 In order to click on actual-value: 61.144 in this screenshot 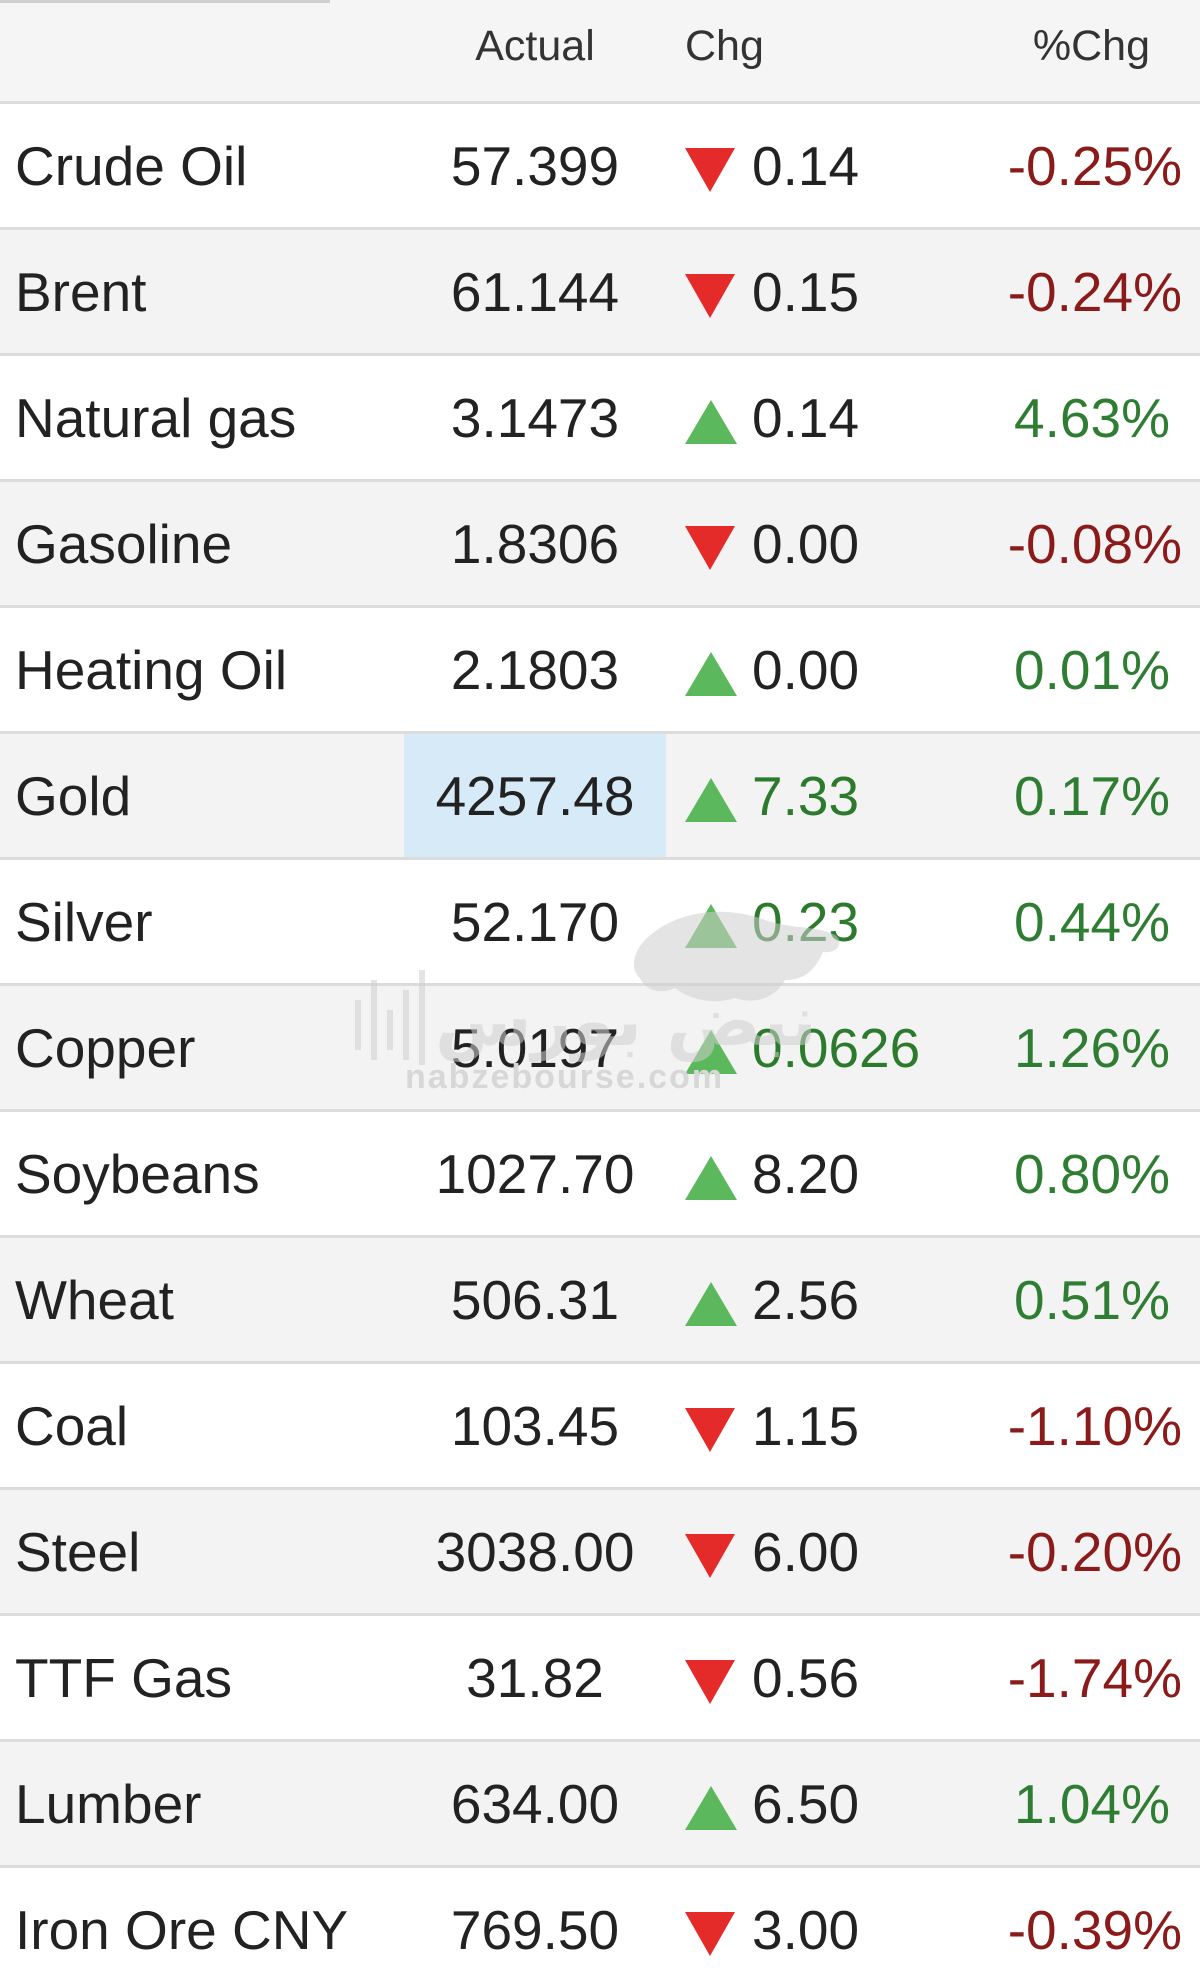, I will do `click(535, 292)`.